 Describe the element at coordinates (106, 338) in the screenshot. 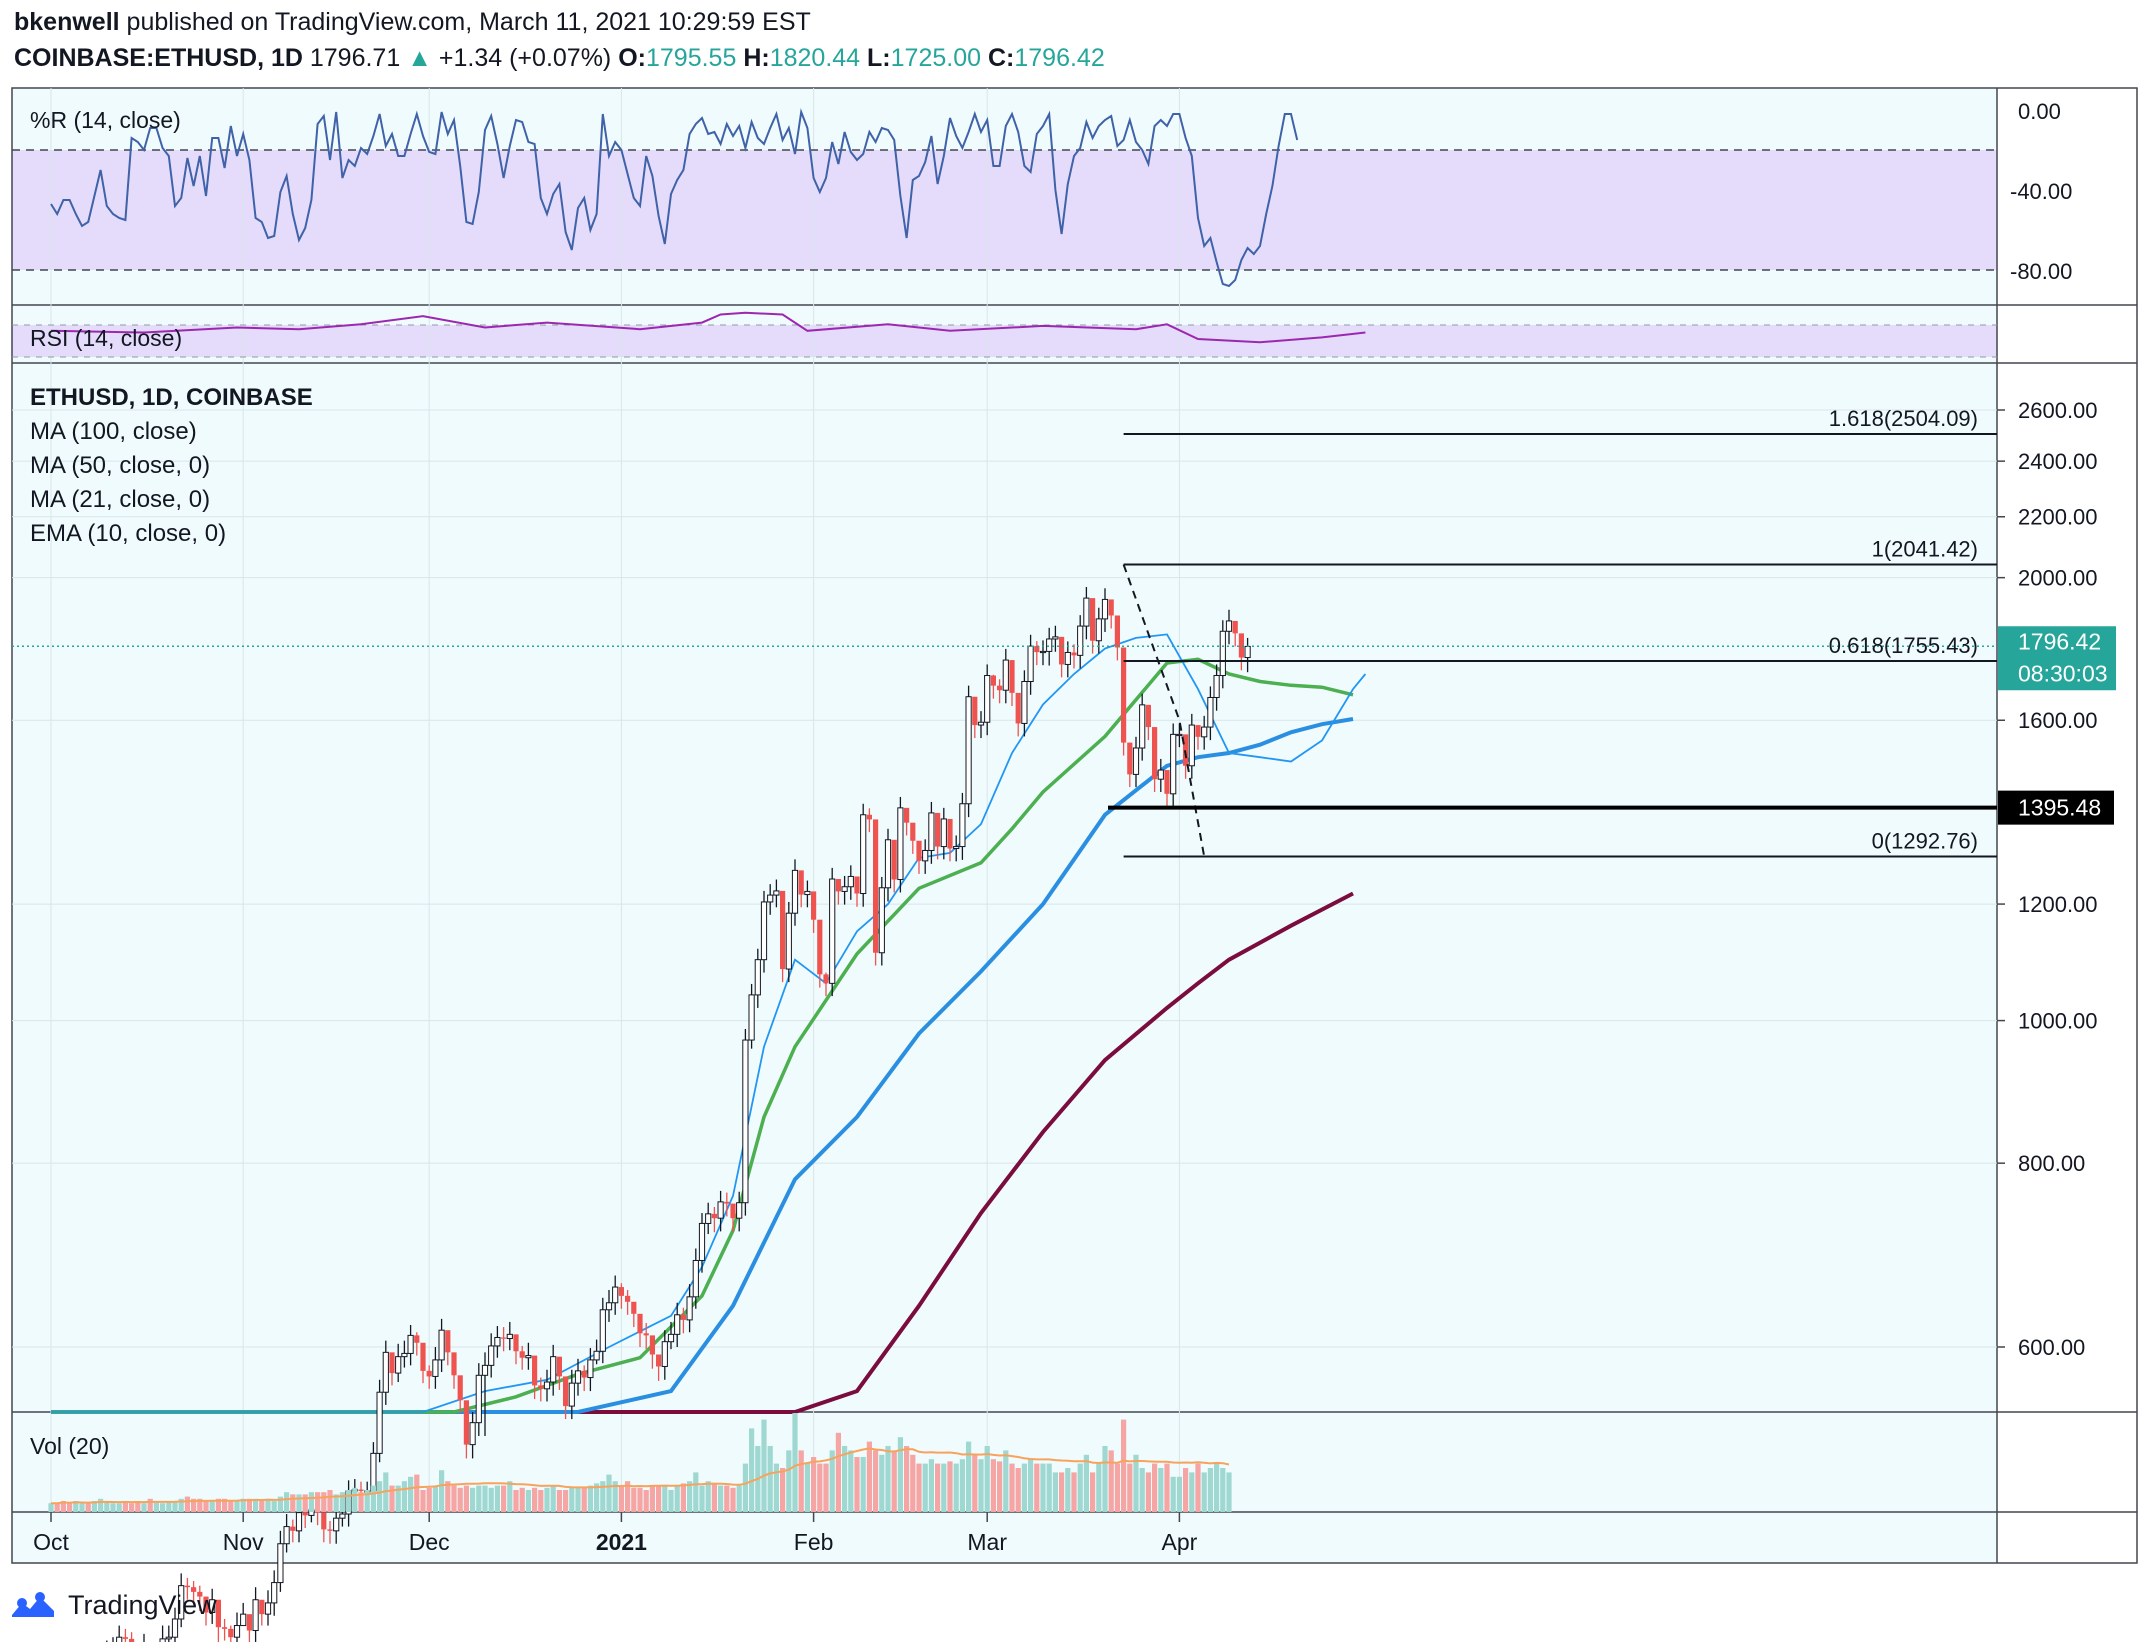

I see `rsi-legend: RSI (14, close)` at that location.